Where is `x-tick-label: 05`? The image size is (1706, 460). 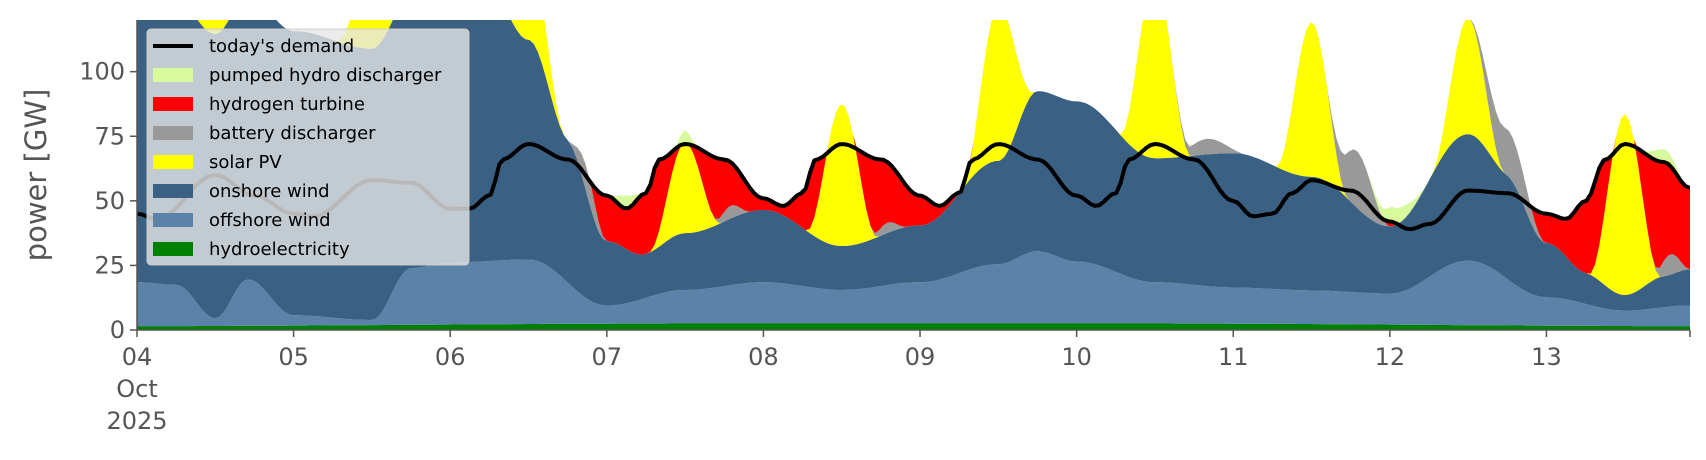 x-tick-label: 05 is located at coordinates (293, 357).